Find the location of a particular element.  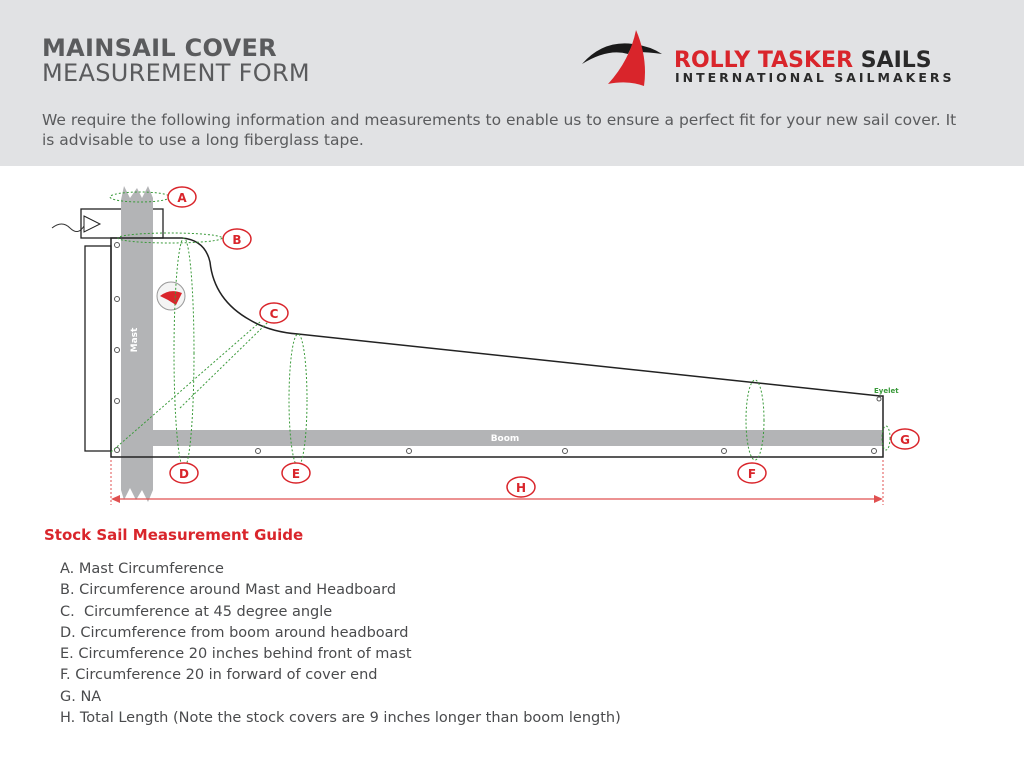

boom-label: Boom is located at coordinates (505, 439).